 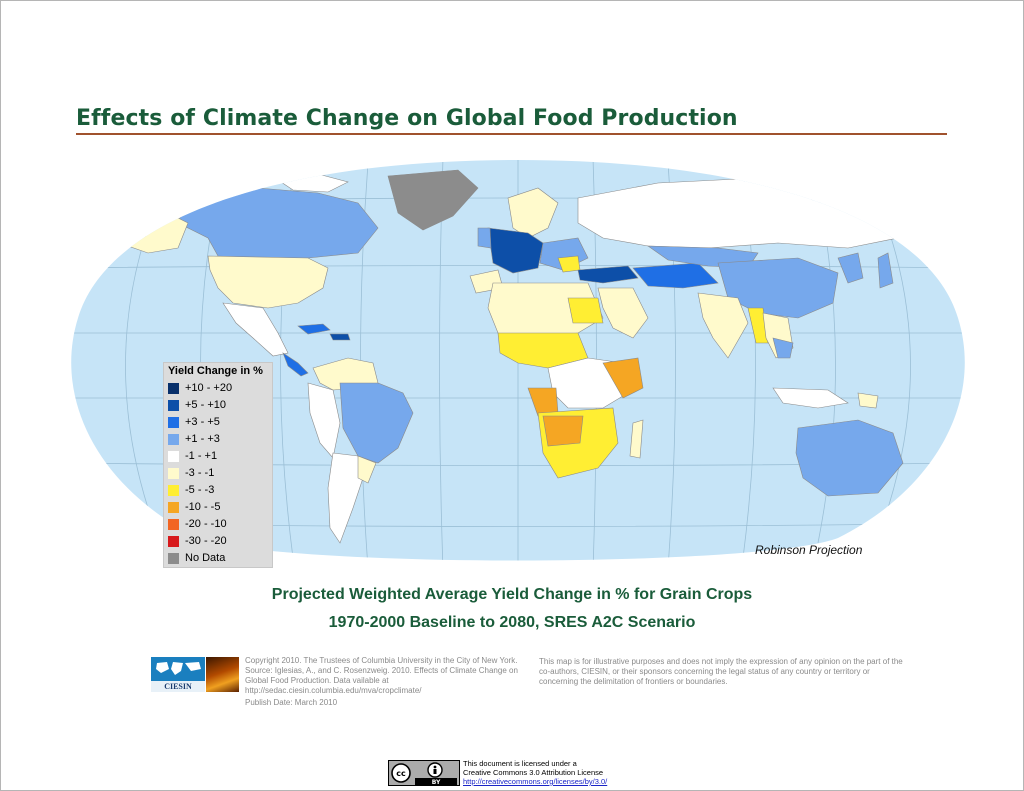 I want to click on legend-item: -10 - -5, so click(x=194, y=507).